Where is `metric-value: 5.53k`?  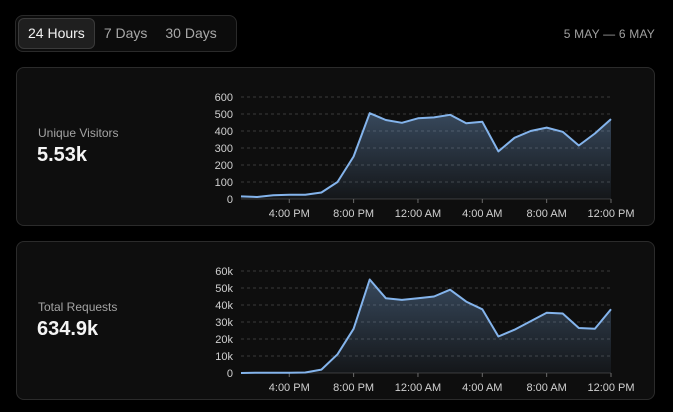 metric-value: 5.53k is located at coordinates (62, 155).